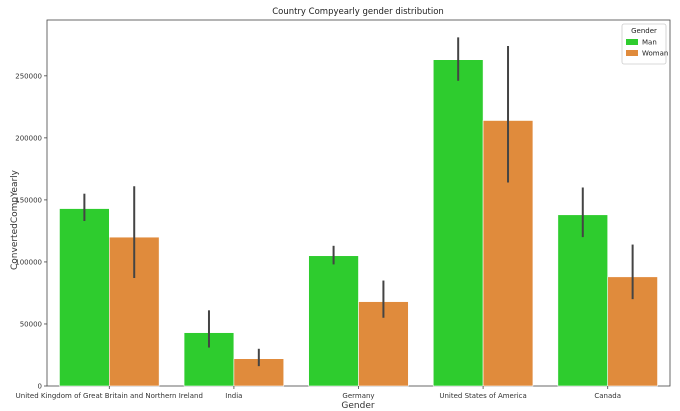 Image resolution: width=680 pixels, height=411 pixels. What do you see at coordinates (15, 219) in the screenshot?
I see `y-axis-label: ConvertedCompYearly` at bounding box center [15, 219].